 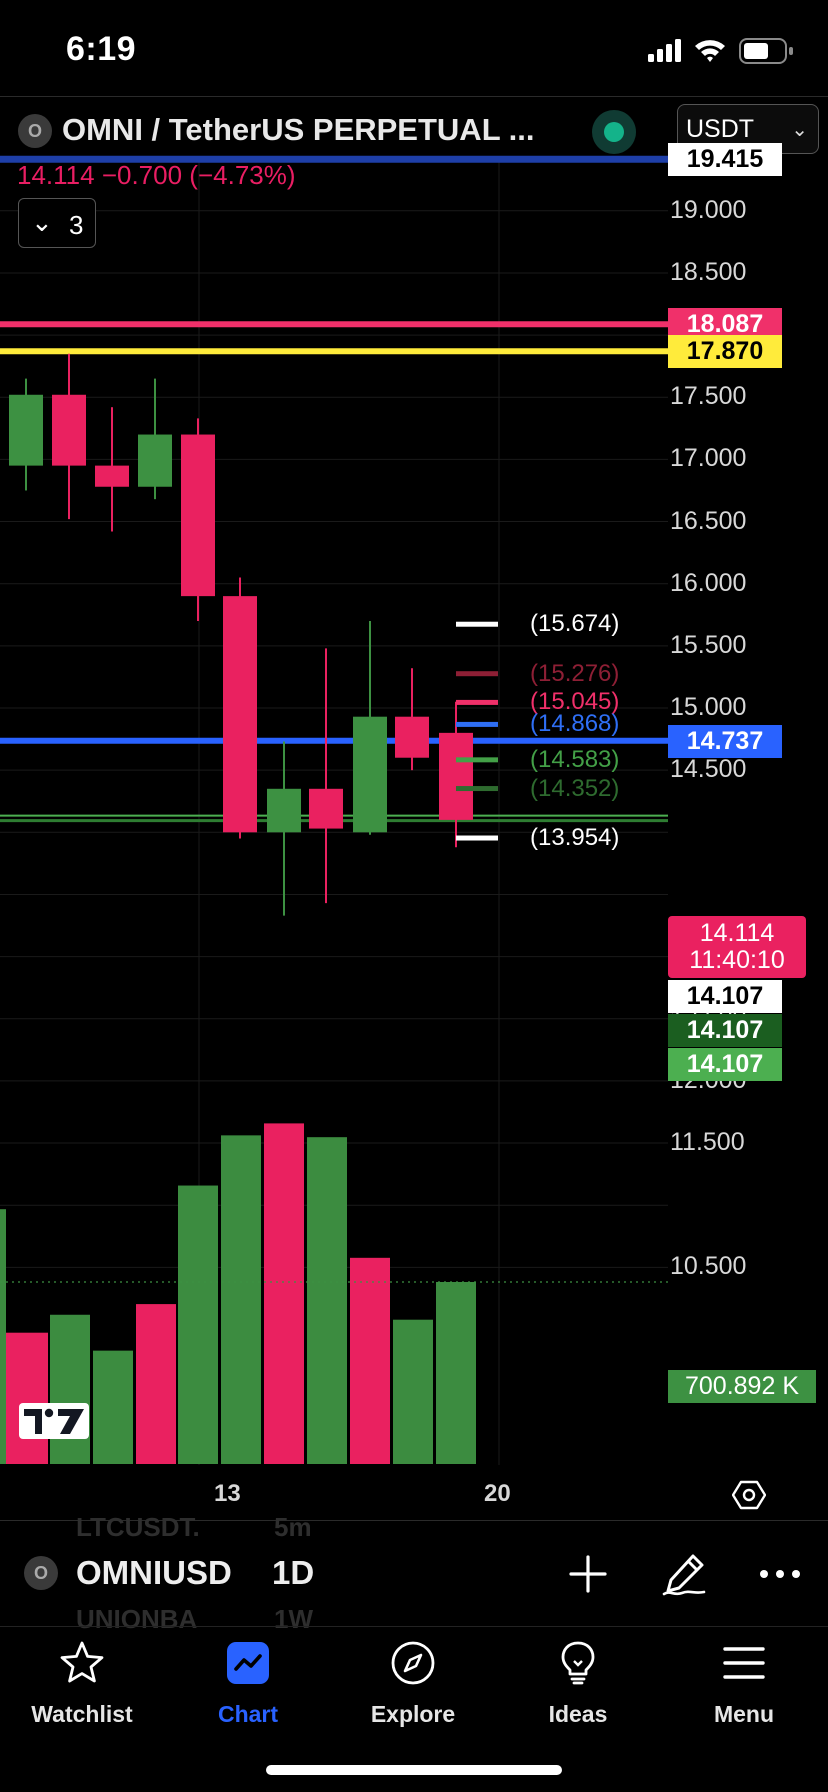 I want to click on compass-icon, so click(x=413, y=1663).